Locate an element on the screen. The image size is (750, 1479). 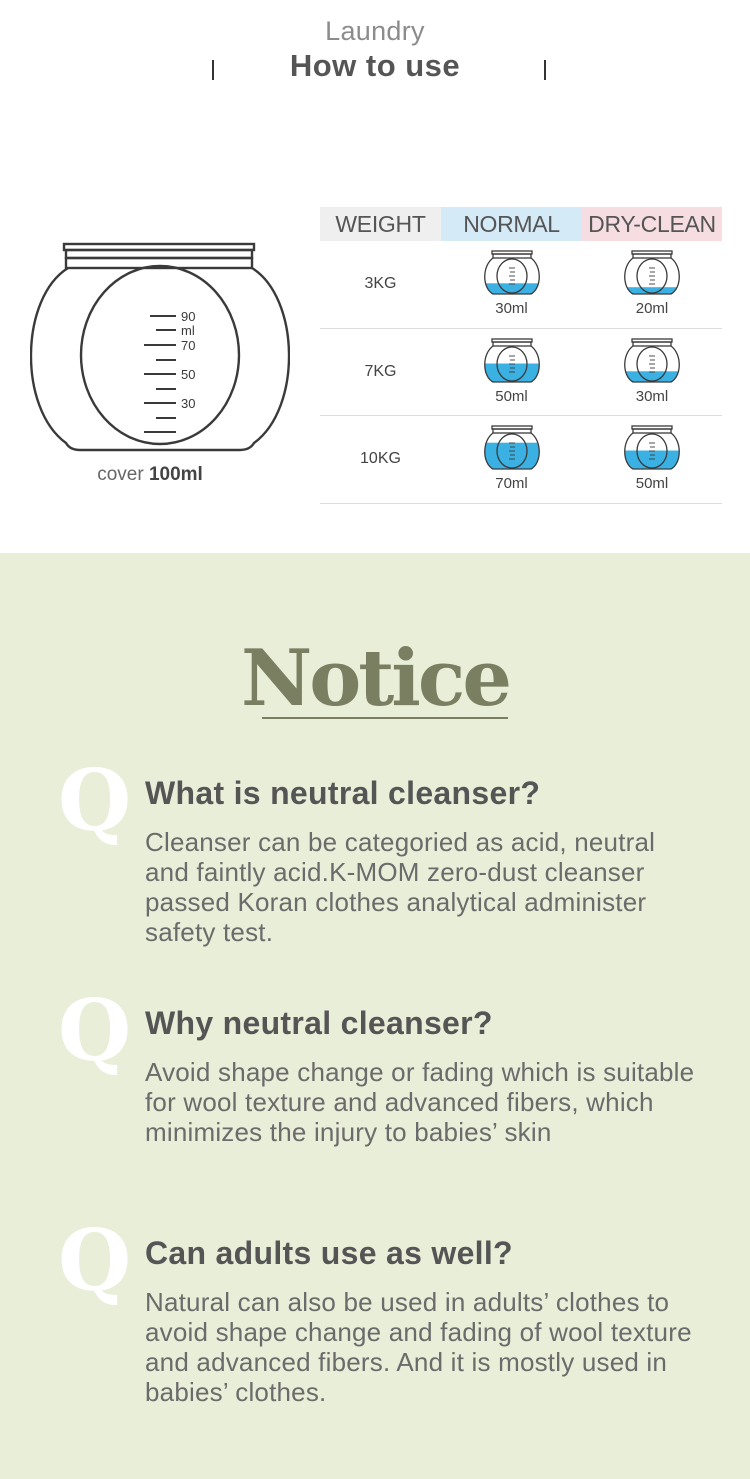
normal-cell: 30ml is located at coordinates (511, 284).